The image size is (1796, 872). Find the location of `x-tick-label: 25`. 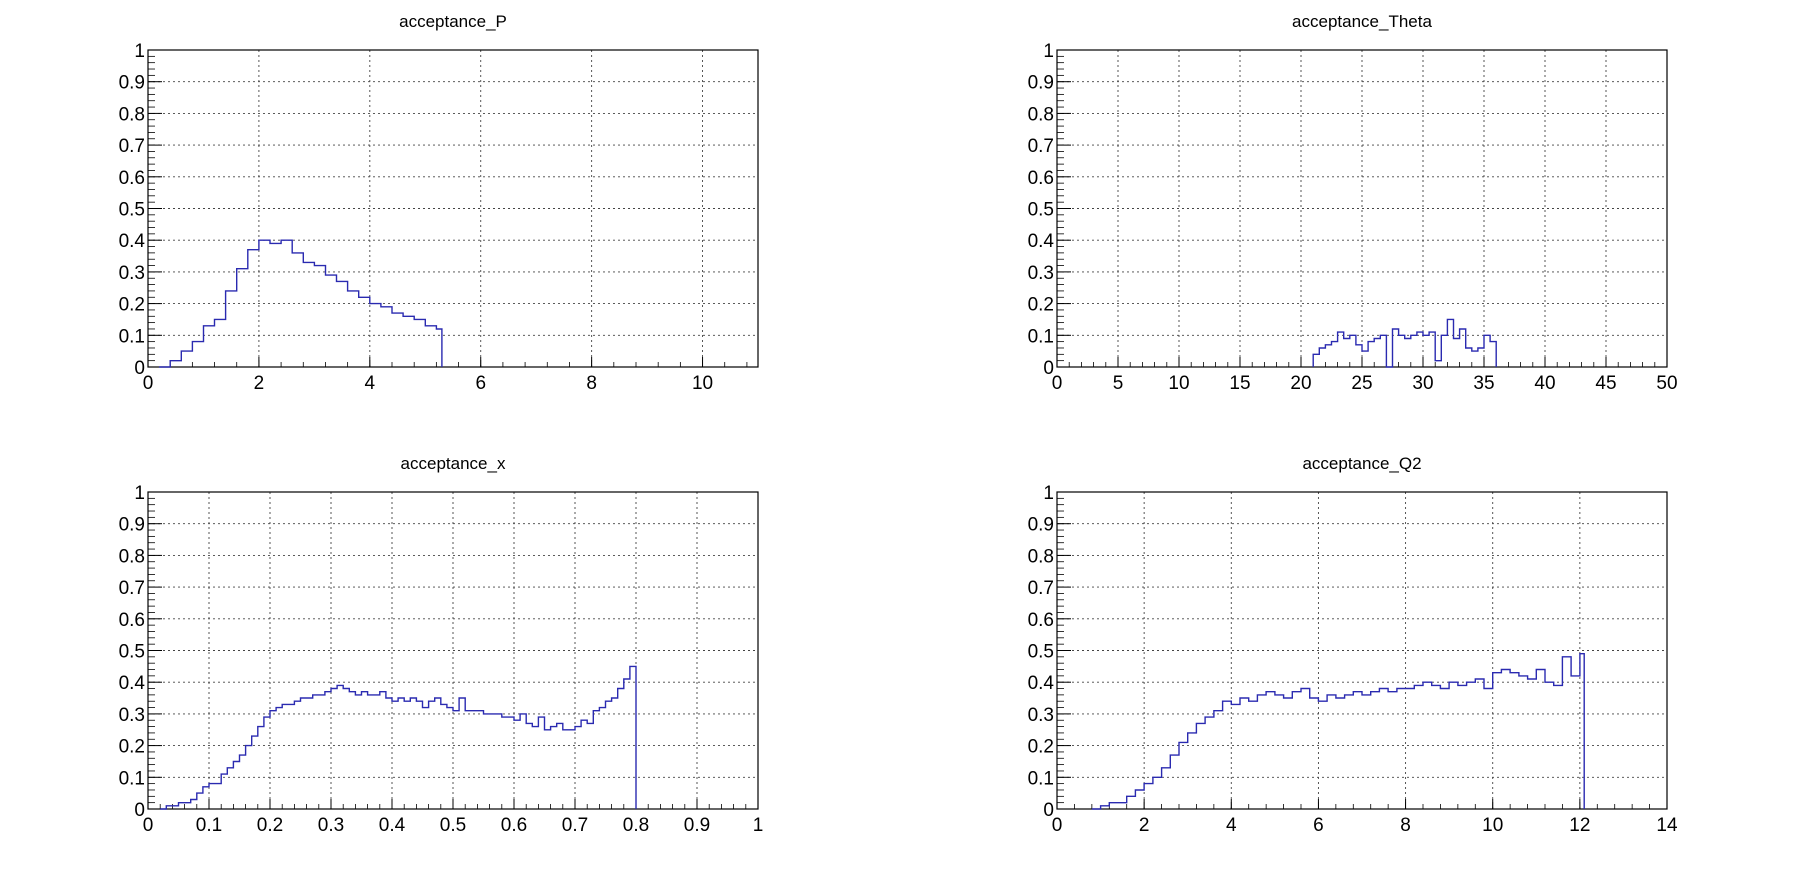

x-tick-label: 25 is located at coordinates (1361, 383).